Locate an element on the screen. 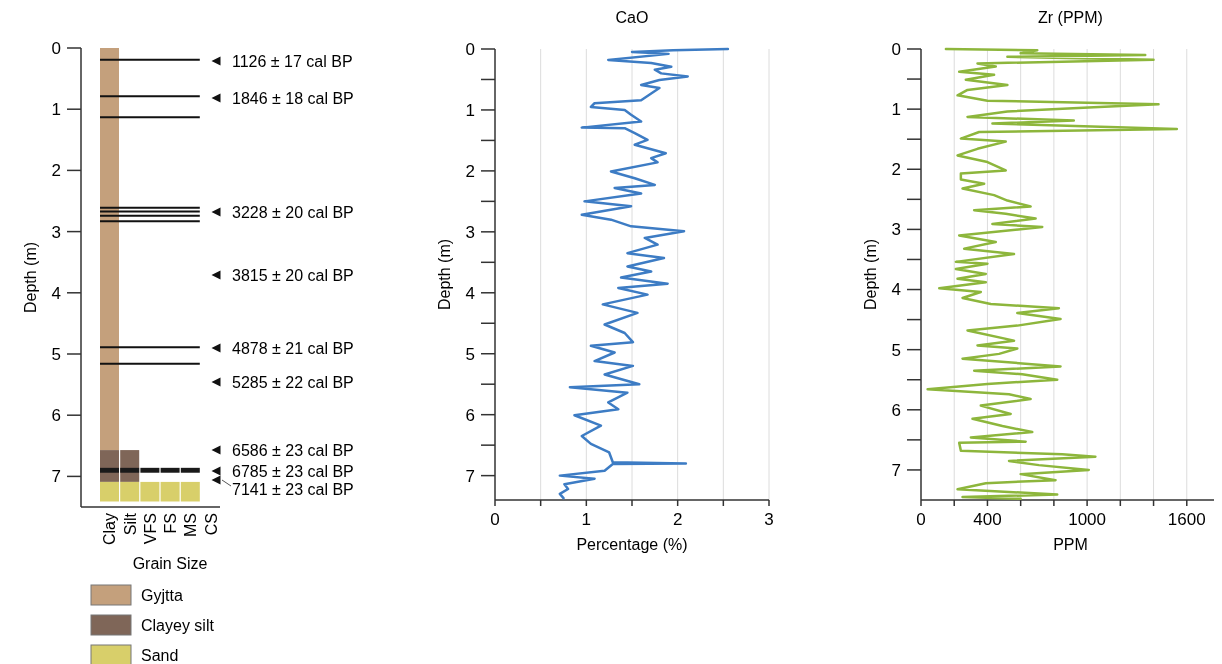 This screenshot has width=1222, height=664. text: 4878 ± 21 cal BP is located at coordinates (293, 348).